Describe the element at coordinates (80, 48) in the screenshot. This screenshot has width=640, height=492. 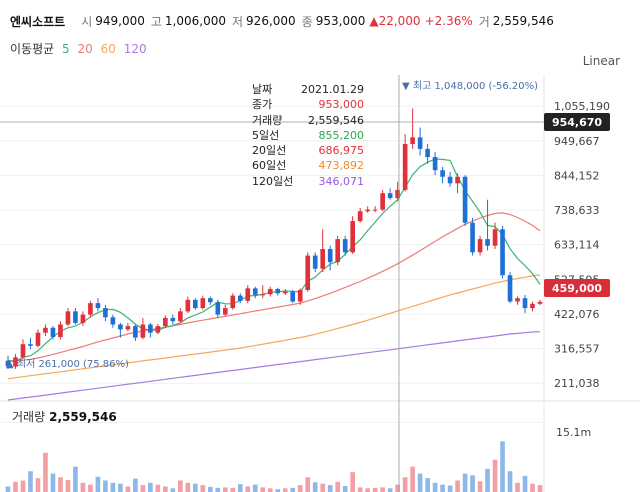
I see `ma-legend: 이동평균 5 20 60 120` at that location.